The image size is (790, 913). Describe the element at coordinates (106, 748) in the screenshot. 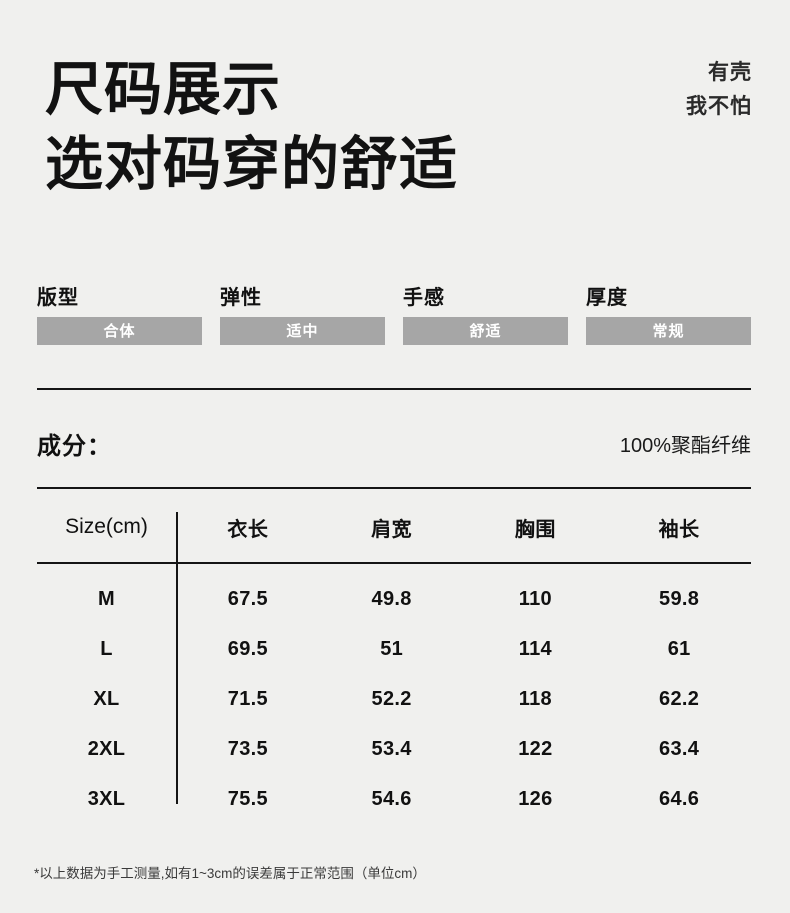

I see `cell-size: 2XL` at that location.